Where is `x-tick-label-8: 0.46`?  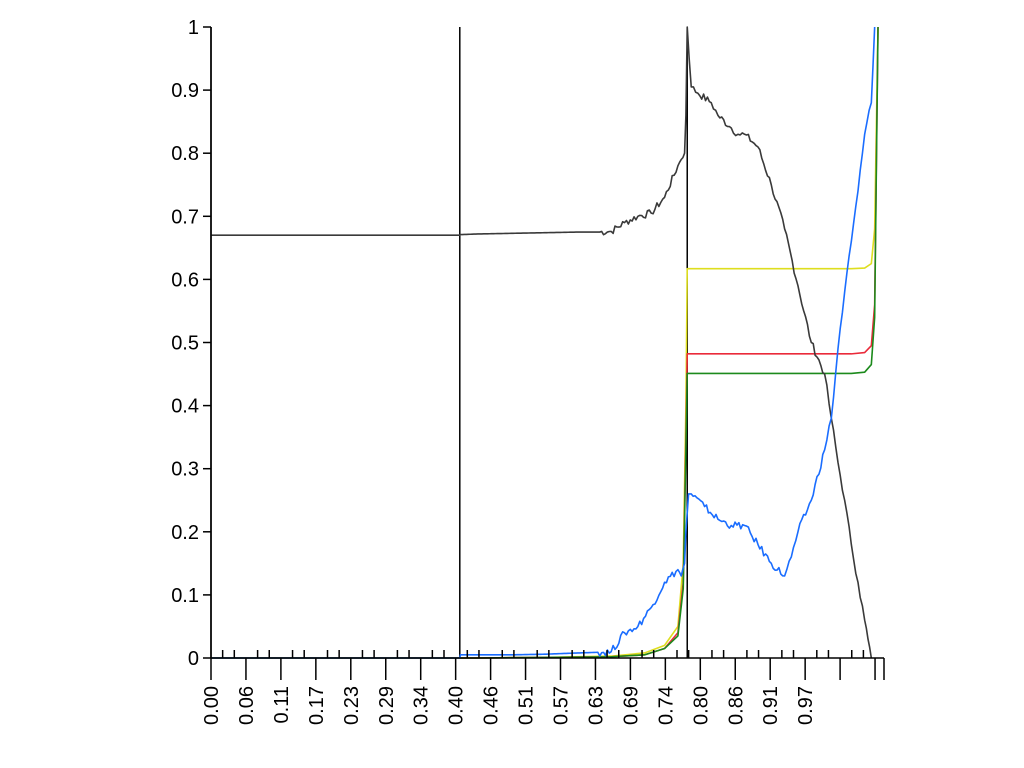
x-tick-label-8: 0.46 is located at coordinates (492, 705).